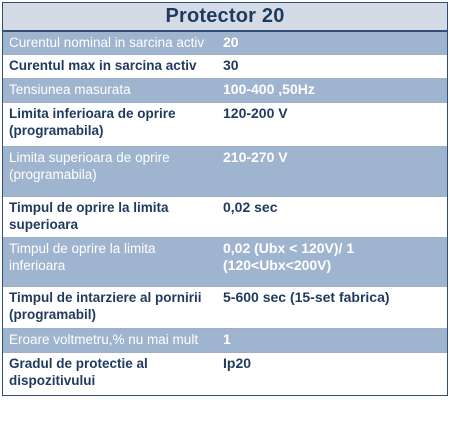  Describe the element at coordinates (328, 307) in the screenshot. I see `row-value: 5-600 sec (15-set fabrica)` at that location.